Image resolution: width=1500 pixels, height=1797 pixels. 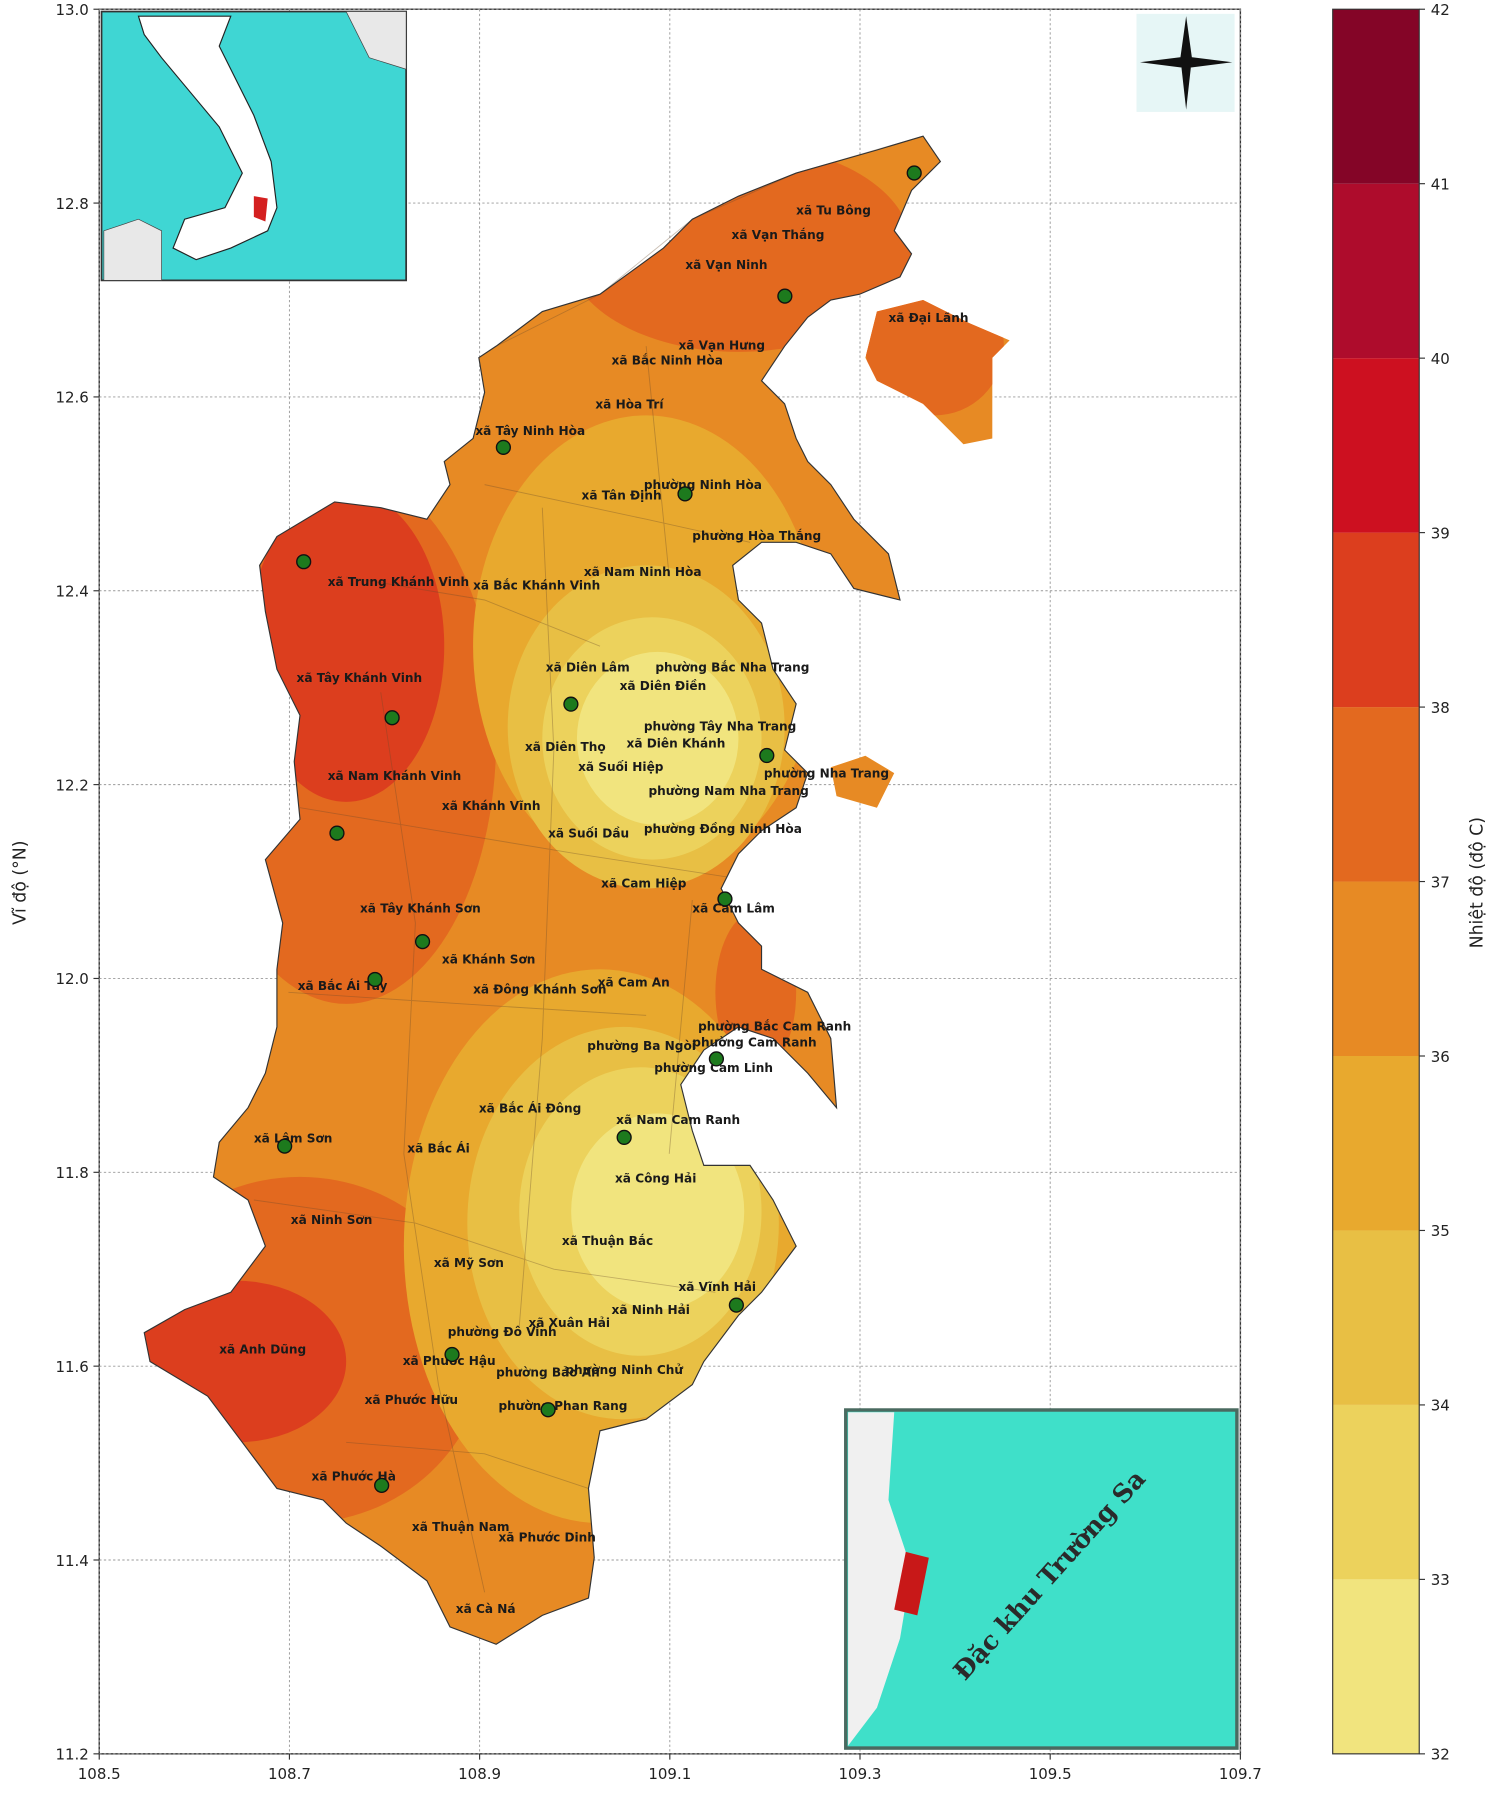 What do you see at coordinates (562, 1406) in the screenshot?
I see `commune-label: phường Phan Rang` at bounding box center [562, 1406].